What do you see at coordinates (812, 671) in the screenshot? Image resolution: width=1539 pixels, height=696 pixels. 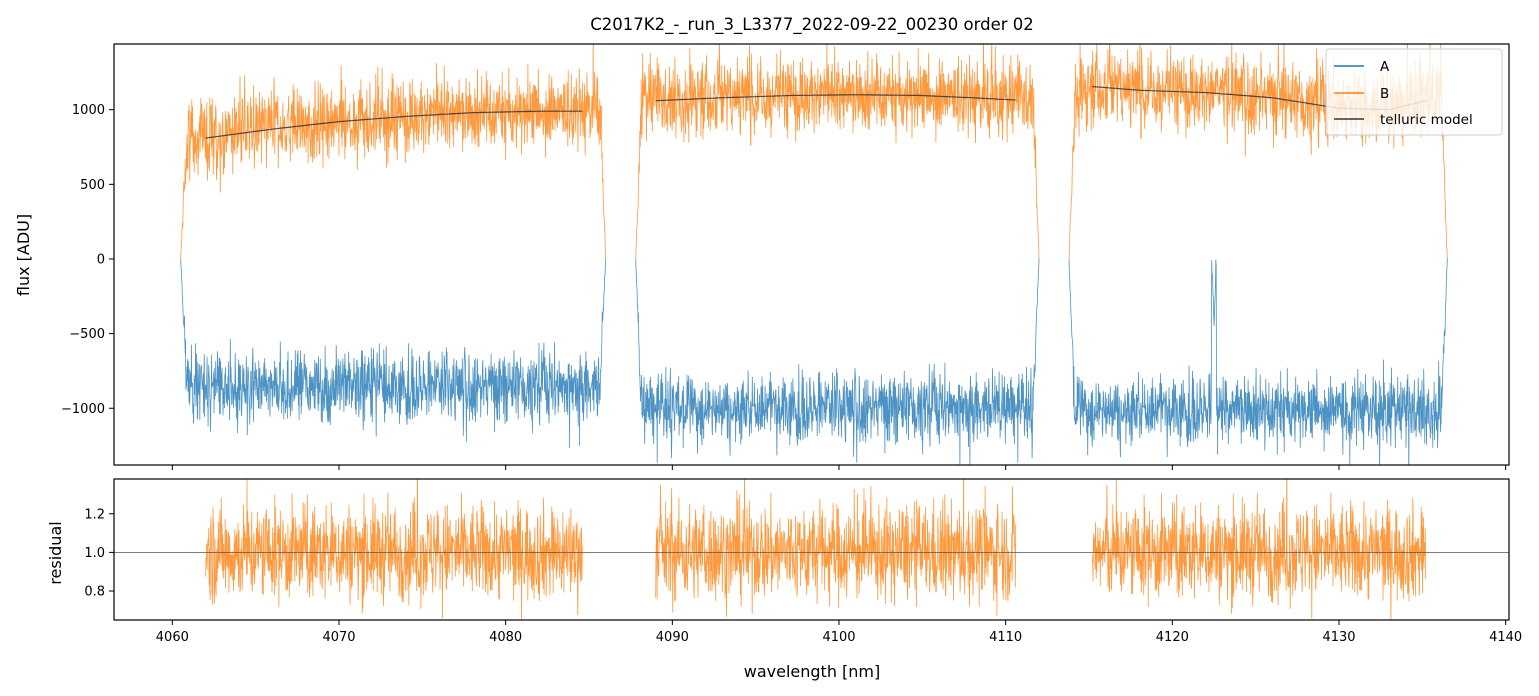 I see `x-axis-label: wavelength [nm]` at bounding box center [812, 671].